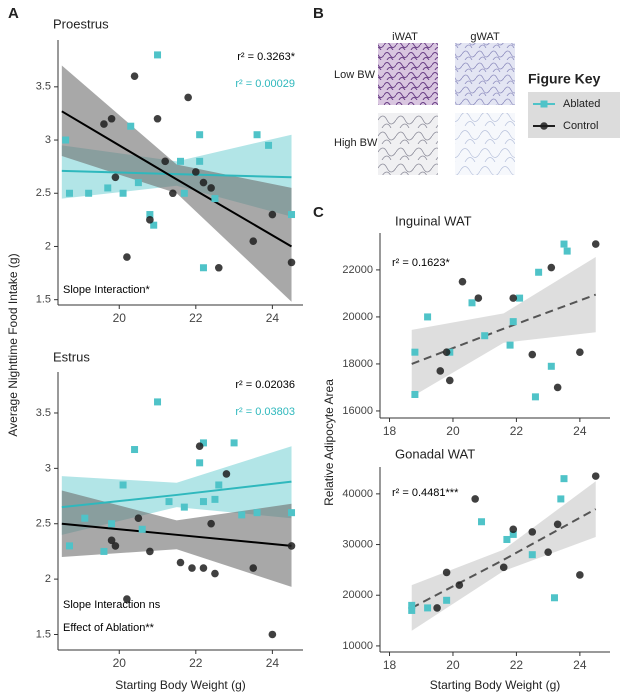 The height and width of the screenshot is (699, 622). Describe the element at coordinates (435, 453) in the screenshot. I see `chart-title: Gonadal WAT` at that location.